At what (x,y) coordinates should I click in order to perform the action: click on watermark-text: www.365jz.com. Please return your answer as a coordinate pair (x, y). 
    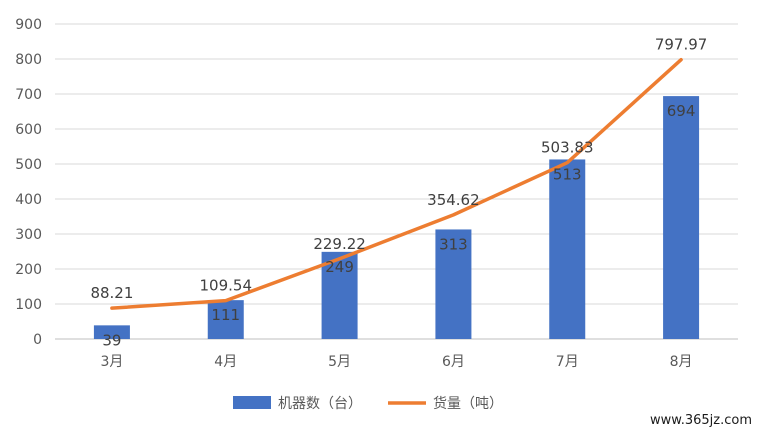
    Looking at the image, I should click on (701, 420).